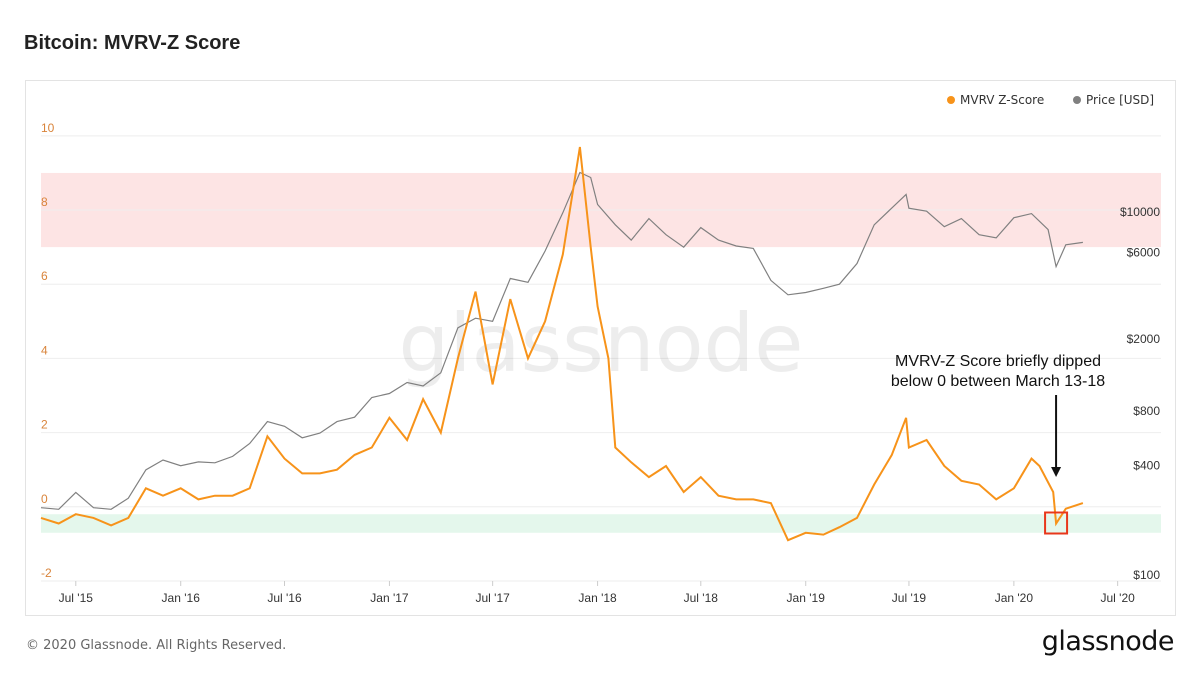 Image resolution: width=1200 pixels, height=675 pixels. Describe the element at coordinates (46, 573) in the screenshot. I see `y-left-tick-label: -2` at that location.